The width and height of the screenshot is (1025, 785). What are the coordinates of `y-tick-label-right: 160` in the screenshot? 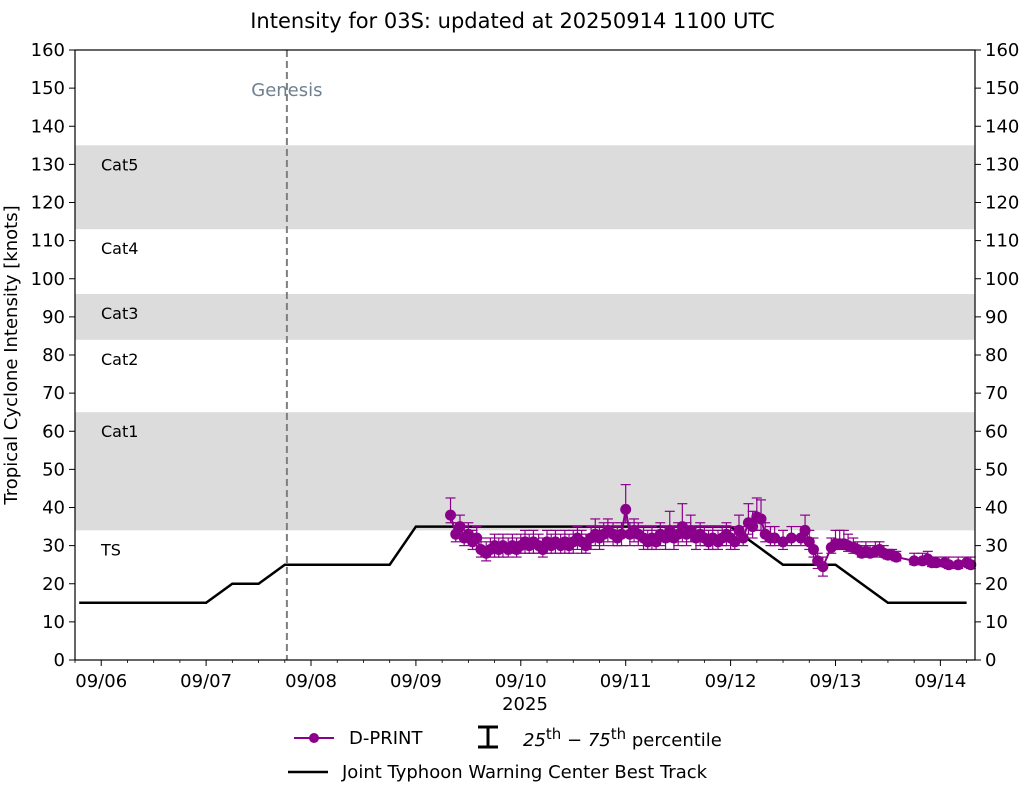 It's located at (1002, 50).